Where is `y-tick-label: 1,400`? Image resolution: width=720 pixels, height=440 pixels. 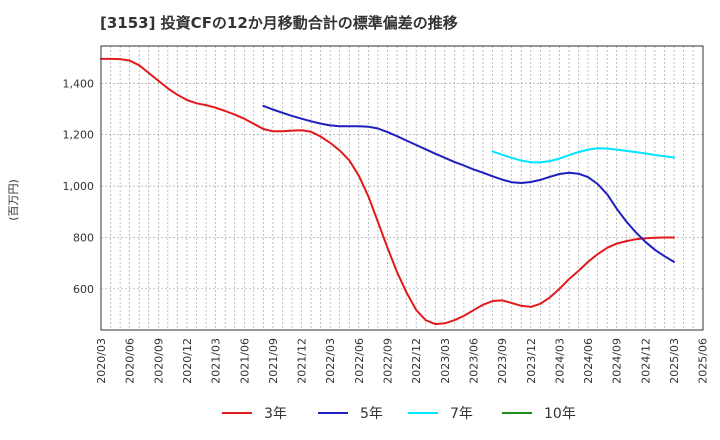
y-tick-label: 1,400 is located at coordinates (79, 83).